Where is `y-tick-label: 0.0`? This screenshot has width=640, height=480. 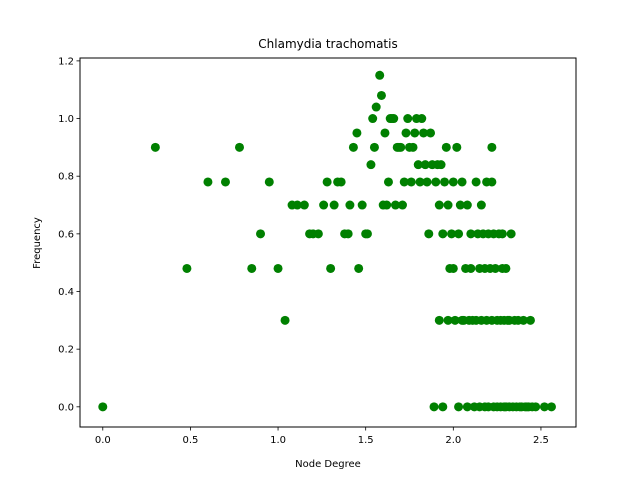
y-tick-label: 0.0 is located at coordinates (66, 407).